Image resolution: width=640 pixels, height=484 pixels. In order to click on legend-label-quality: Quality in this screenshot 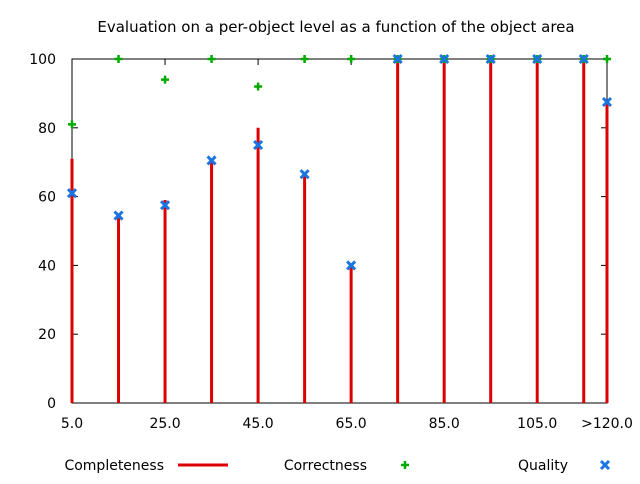, I will do `click(543, 466)`.